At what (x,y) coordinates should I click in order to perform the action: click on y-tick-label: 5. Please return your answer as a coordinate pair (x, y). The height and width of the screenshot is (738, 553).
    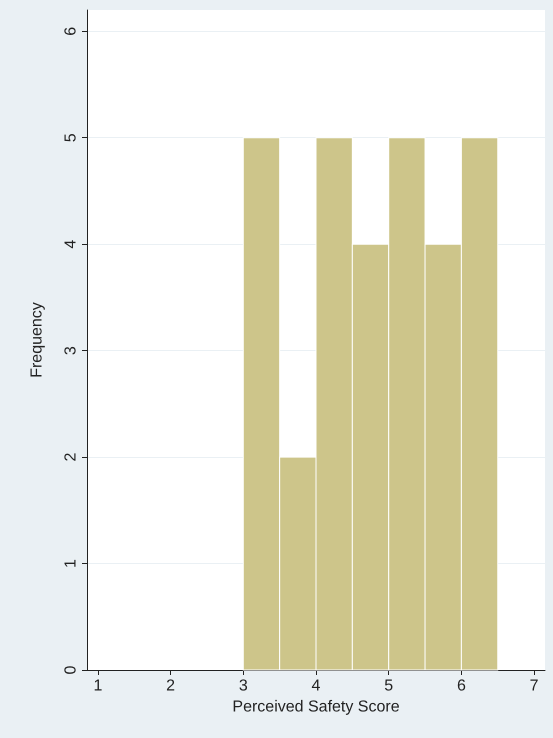
    Looking at the image, I should click on (71, 137).